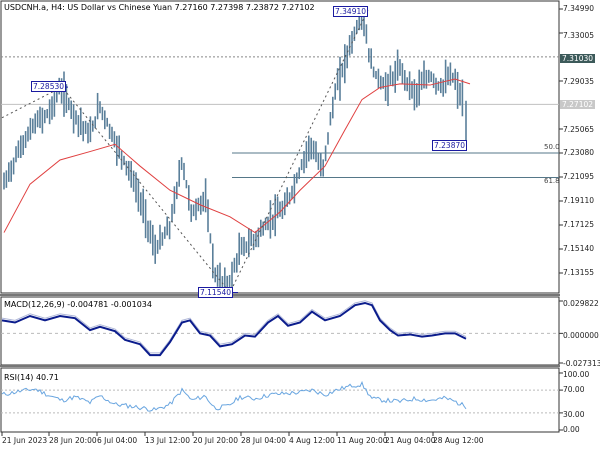  I want to click on last-price-marker: 7.27102, so click(578, 104).